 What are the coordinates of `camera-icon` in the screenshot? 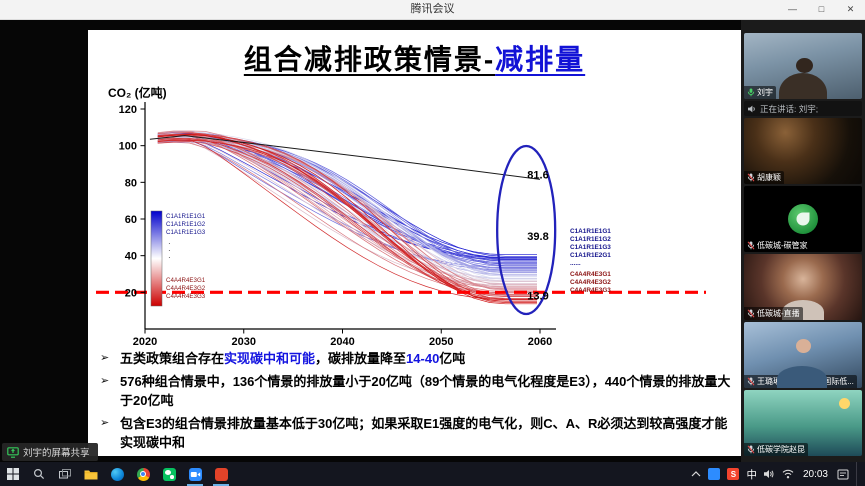 It's located at (195, 474).